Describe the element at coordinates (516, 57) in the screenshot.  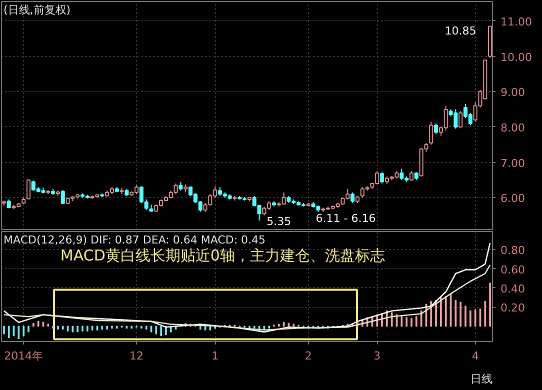
I see `y-tick-label: 10.00` at that location.